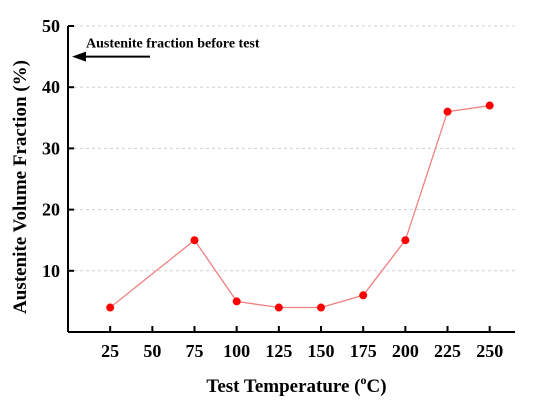 This screenshot has height=406, width=550. What do you see at coordinates (278, 351) in the screenshot?
I see `x-tick-label: 125` at bounding box center [278, 351].